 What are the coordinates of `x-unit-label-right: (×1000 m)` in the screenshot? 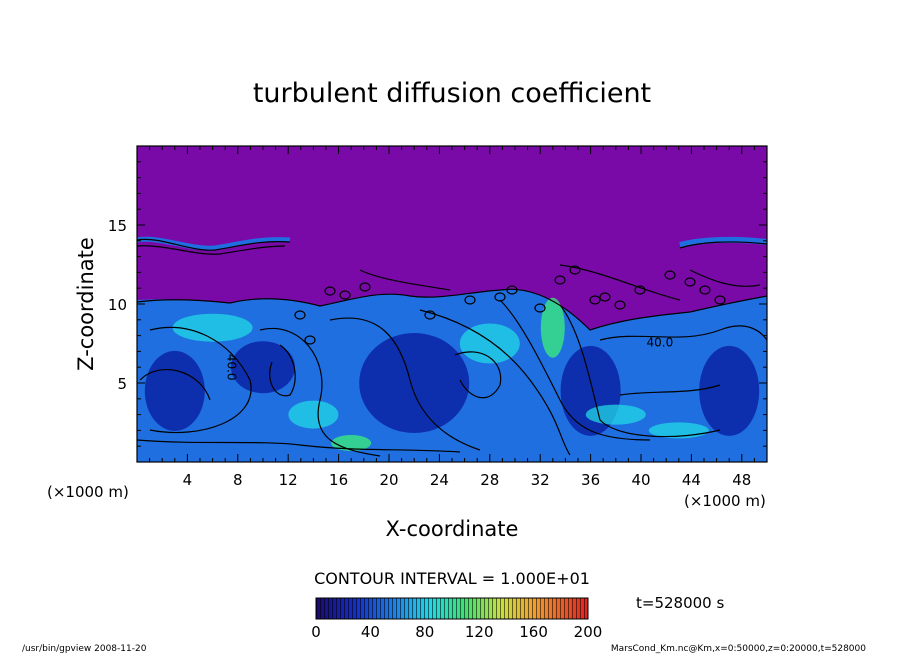 It's located at (725, 501).